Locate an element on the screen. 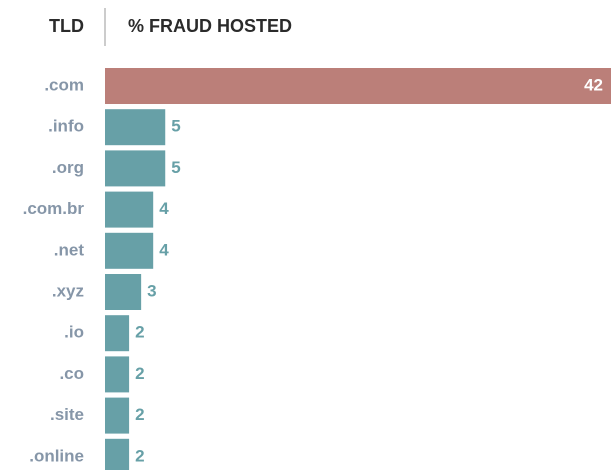 The height and width of the screenshot is (470, 611). category-label: .net is located at coordinates (69, 249).